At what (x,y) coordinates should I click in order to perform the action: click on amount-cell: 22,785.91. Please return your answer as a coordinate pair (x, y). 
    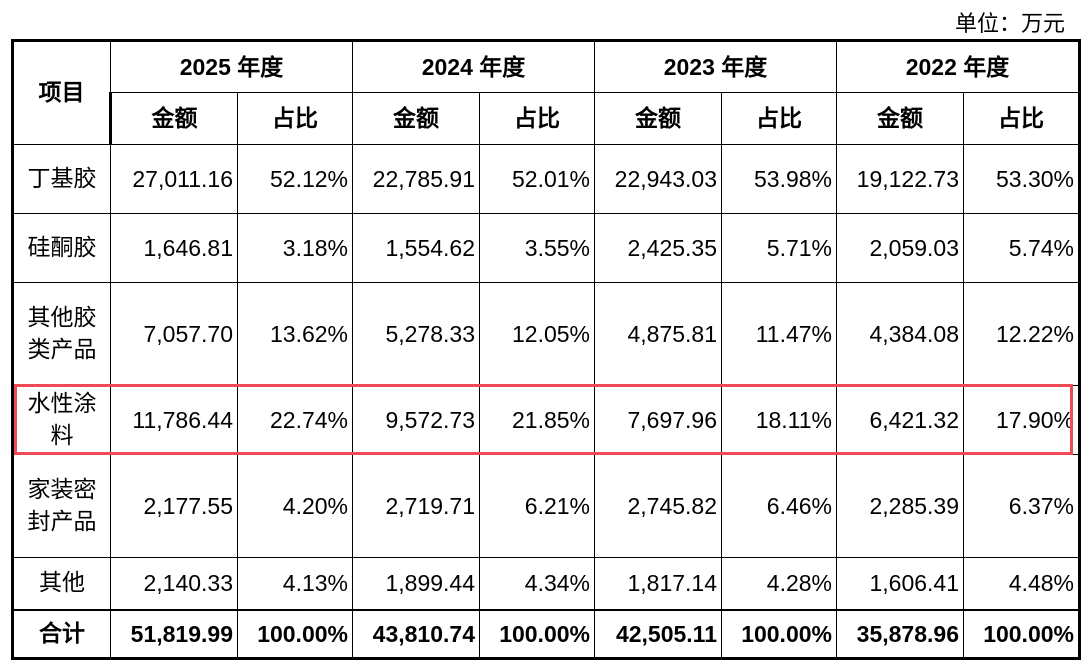
    Looking at the image, I should click on (416, 179).